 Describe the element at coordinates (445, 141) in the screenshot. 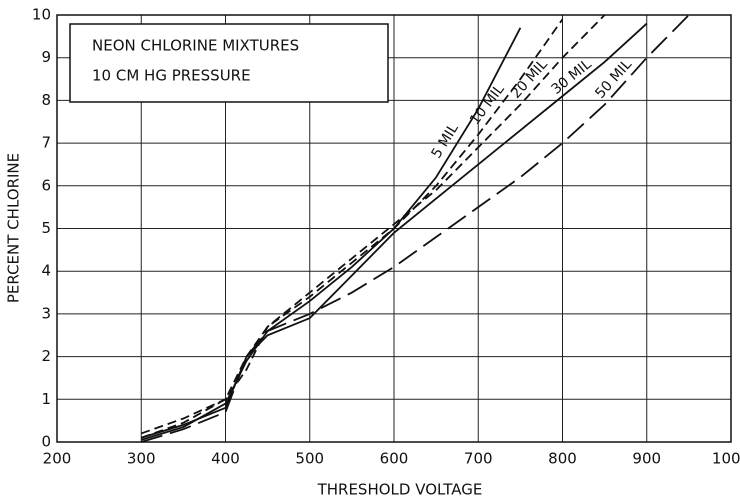

I see `series-label: 5 MIL` at that location.